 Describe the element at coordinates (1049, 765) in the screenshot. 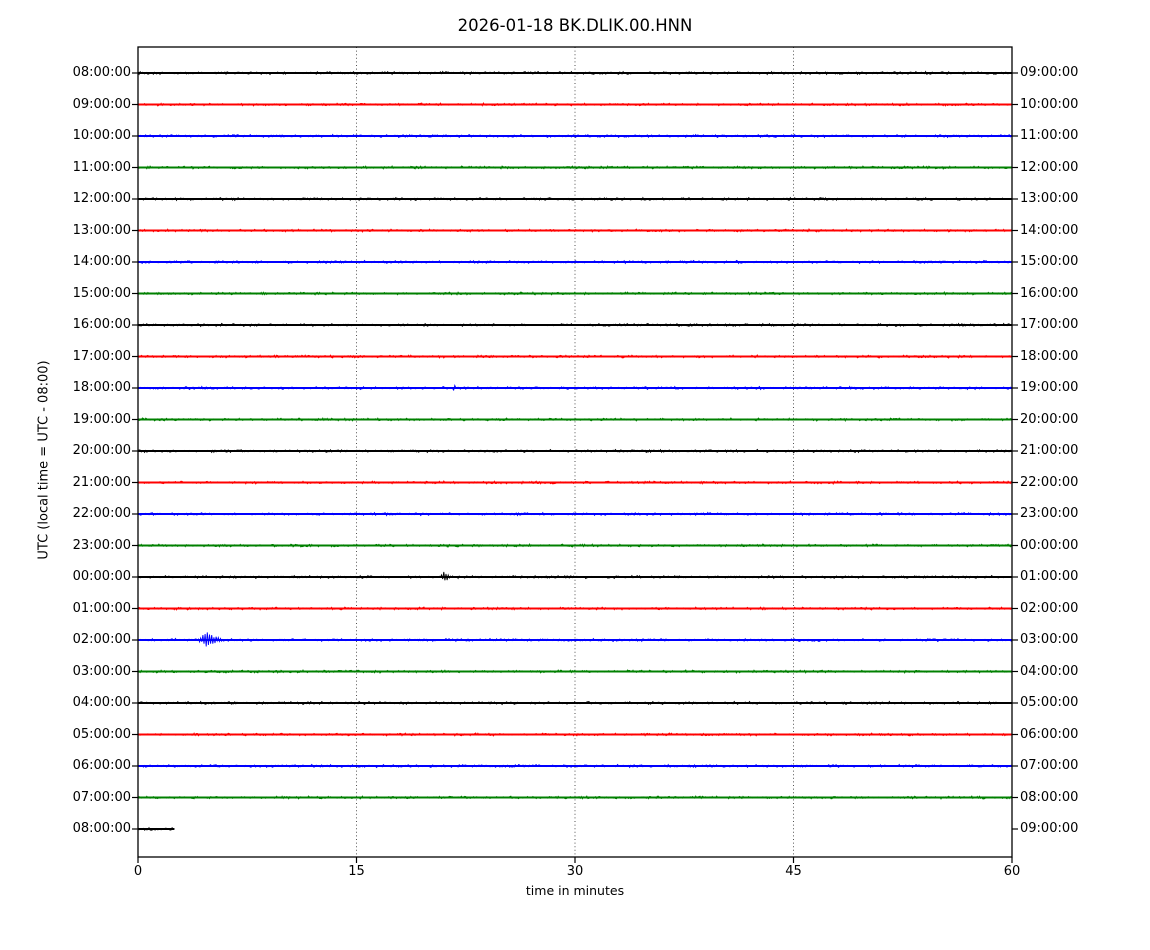

I see `local-time-label: 07:00:00` at that location.